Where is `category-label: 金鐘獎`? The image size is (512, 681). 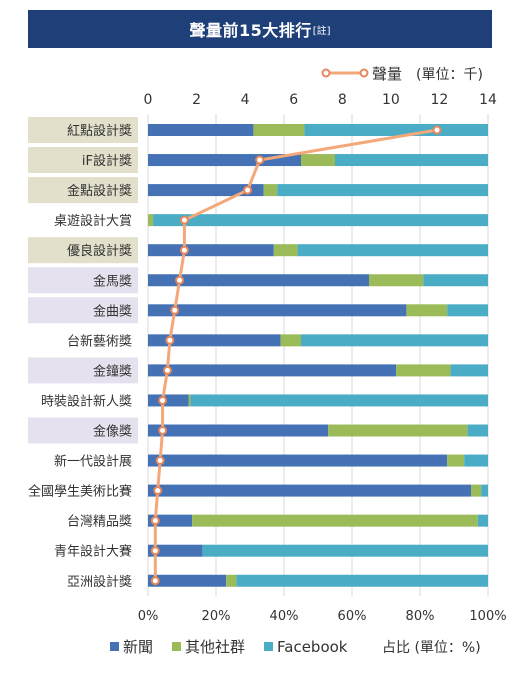 category-label: 金鐘獎 is located at coordinates (112, 371).